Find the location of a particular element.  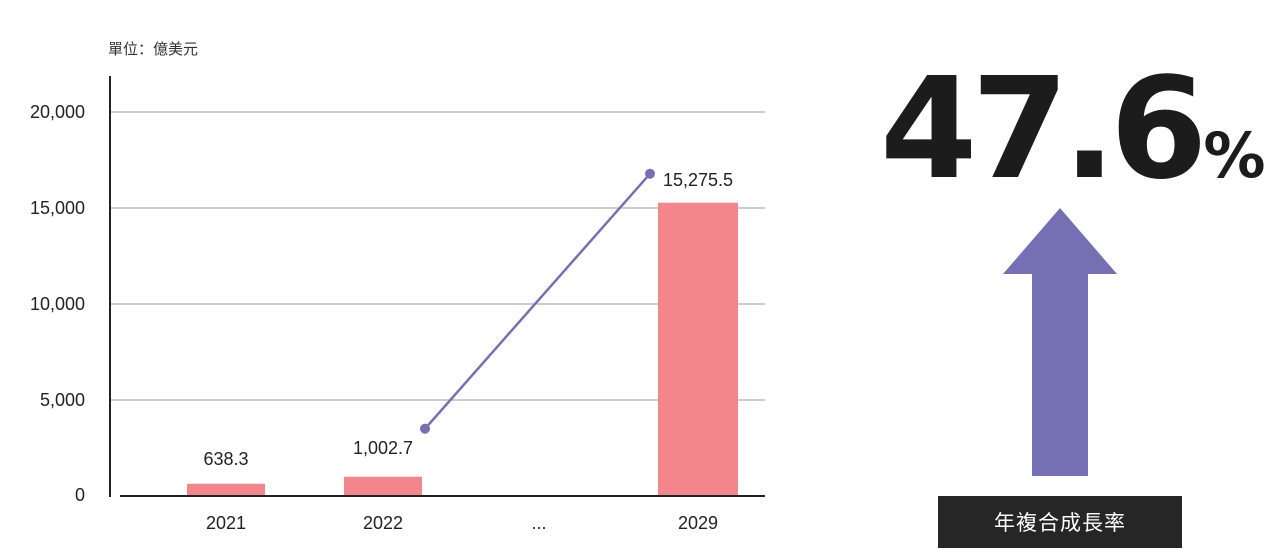

growth-arrow-icon is located at coordinates (1060, 342).